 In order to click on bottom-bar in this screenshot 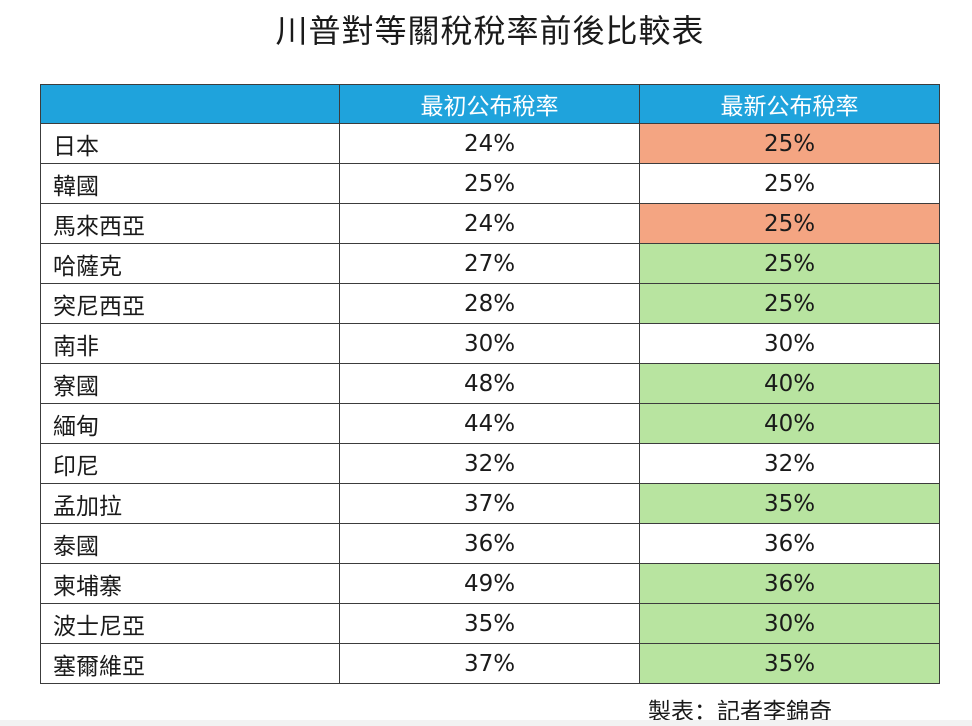, I will do `click(486, 723)`.